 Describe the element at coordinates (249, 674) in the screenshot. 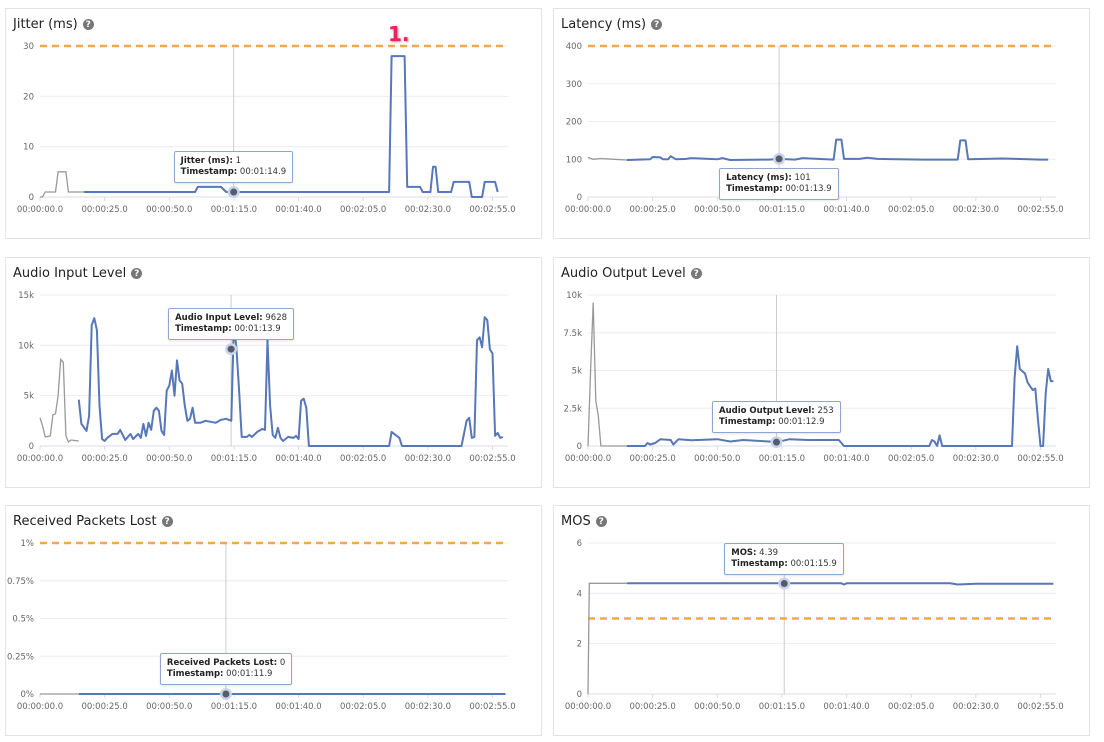

I see `tooltip-timestamp: 00:01:11.9` at that location.